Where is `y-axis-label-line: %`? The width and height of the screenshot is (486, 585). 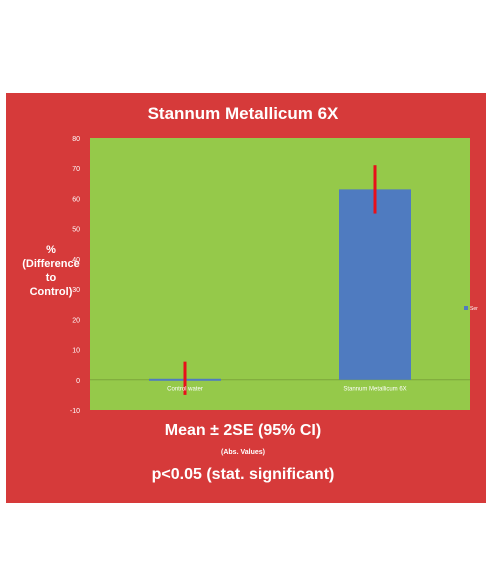 y-axis-label-line: % is located at coordinates (51, 250).